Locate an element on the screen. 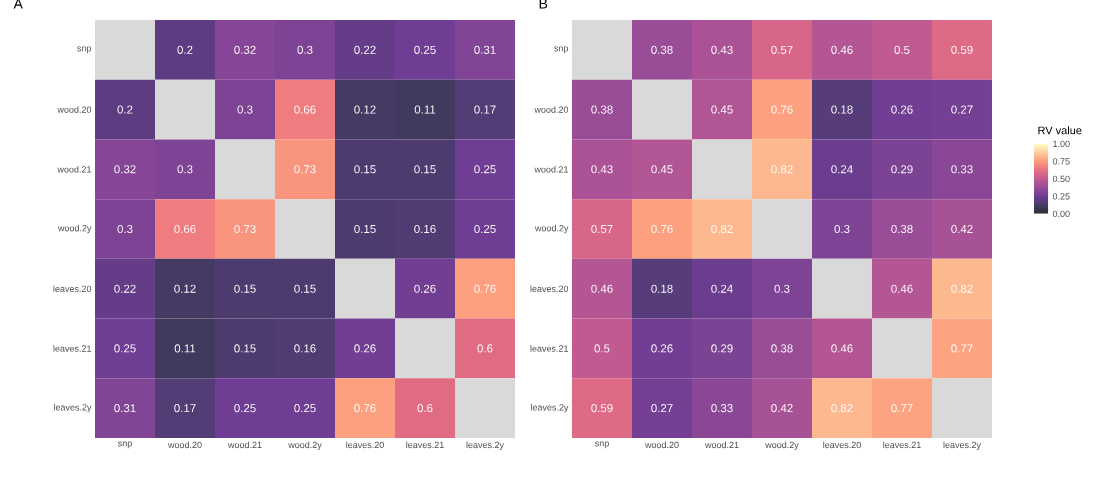 This screenshot has height=478, width=1120. color-bar-label: 0.00 is located at coordinates (1061, 214).